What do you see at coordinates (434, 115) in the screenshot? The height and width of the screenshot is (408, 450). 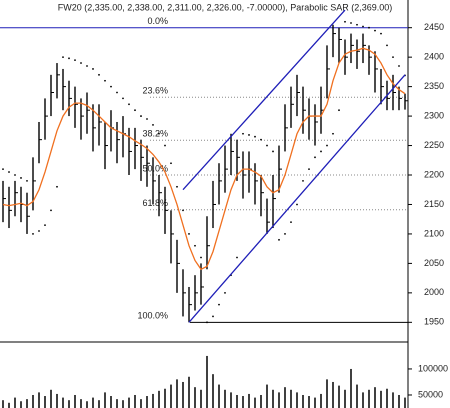 I see `y-tick-label: 2300` at bounding box center [434, 115].